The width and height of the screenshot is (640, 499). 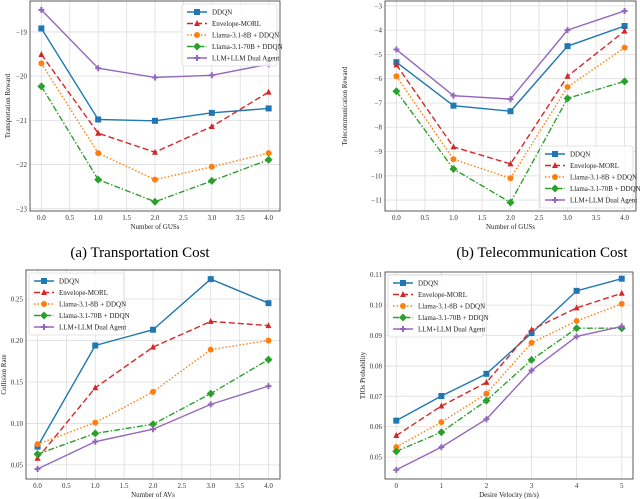 I want to click on y-tick-label: 0.05, so click(x=17, y=465).